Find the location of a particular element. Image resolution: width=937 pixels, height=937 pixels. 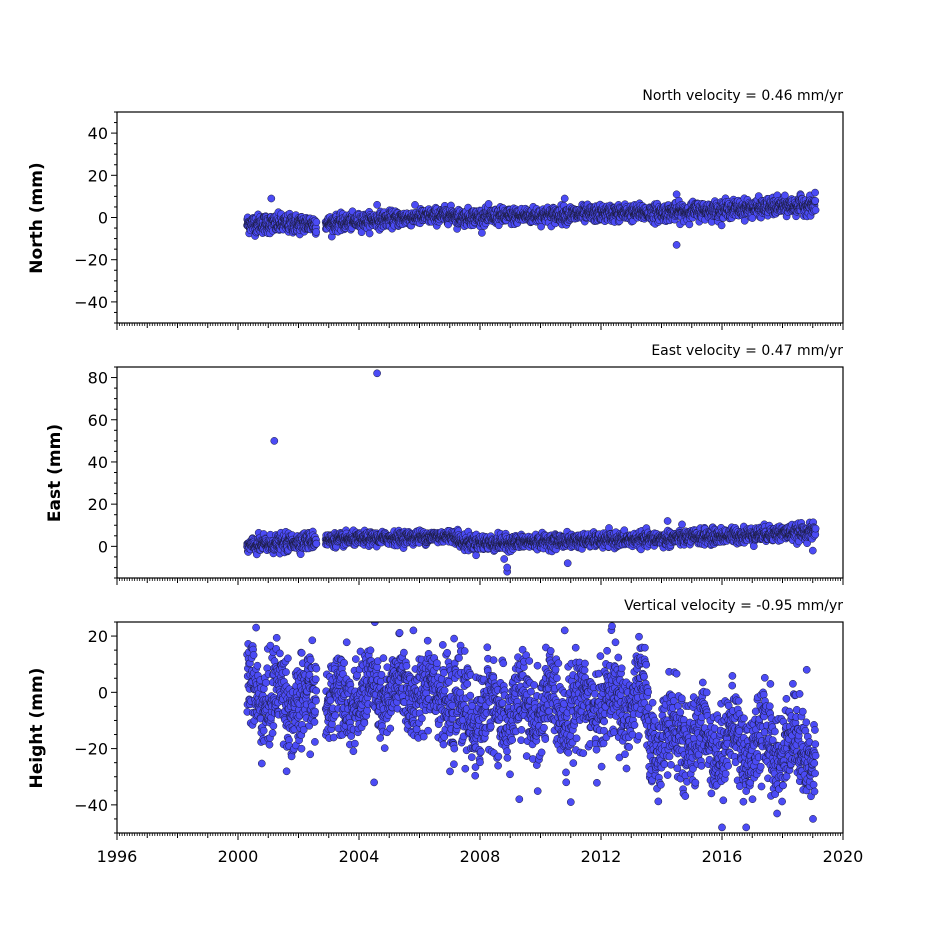

y-tick-label: 40 is located at coordinates (98, 133).